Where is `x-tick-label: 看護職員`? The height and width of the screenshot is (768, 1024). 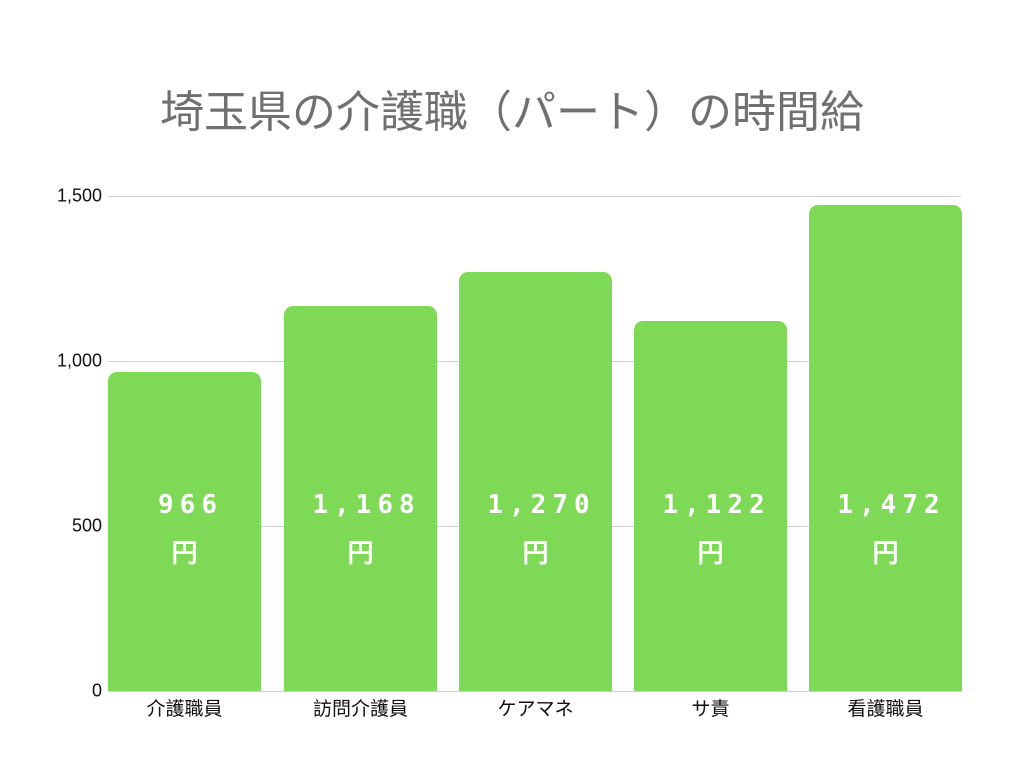
x-tick-label: 看護職員 is located at coordinates (885, 709).